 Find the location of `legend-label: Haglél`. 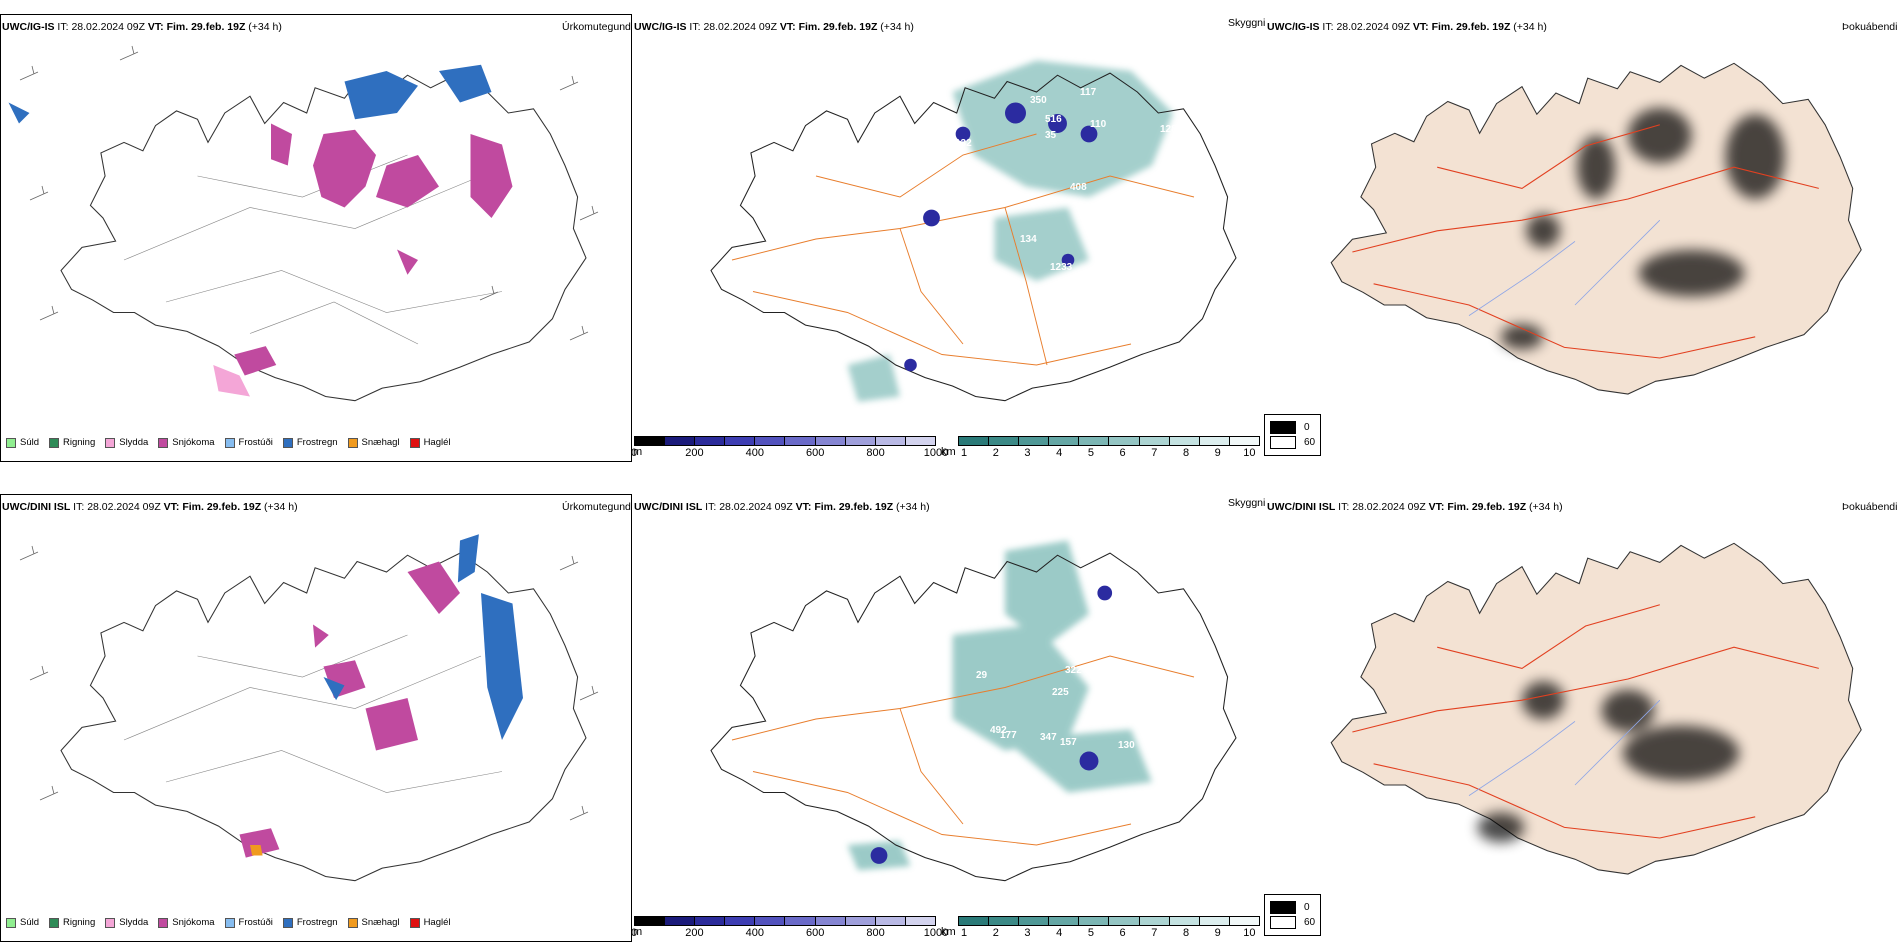

legend-label: Haglél is located at coordinates (437, 922).